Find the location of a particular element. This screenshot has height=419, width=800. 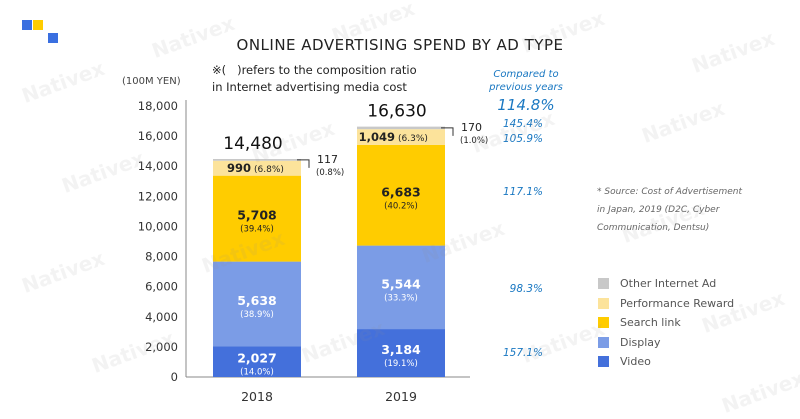

y-tick-label: 0 is located at coordinates (174, 377).